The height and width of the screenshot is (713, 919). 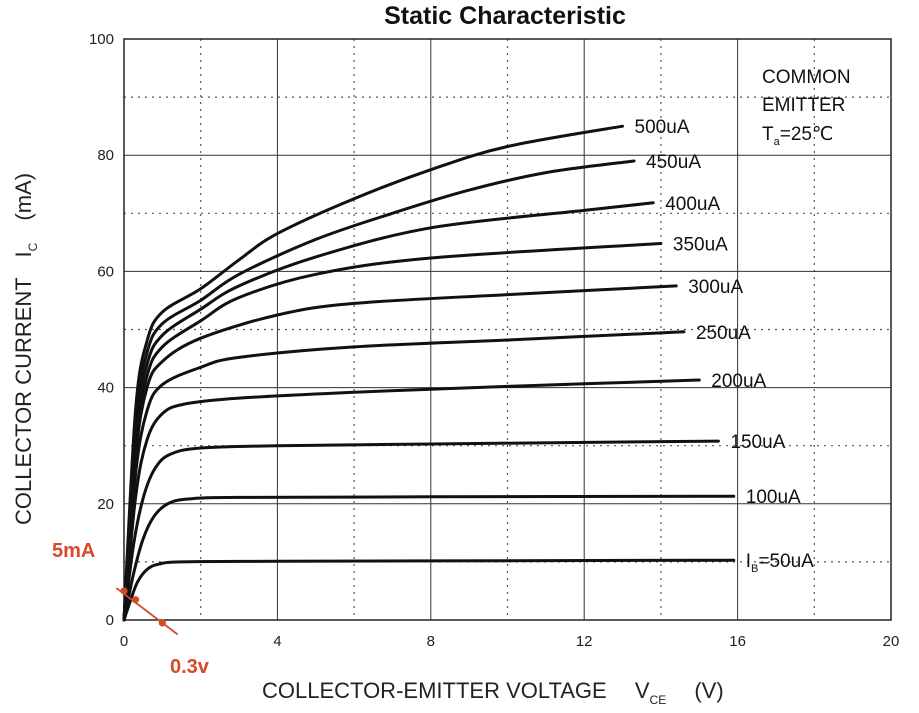 What do you see at coordinates (773, 497) in the screenshot?
I see `curve-label-1: 100uA` at bounding box center [773, 497].